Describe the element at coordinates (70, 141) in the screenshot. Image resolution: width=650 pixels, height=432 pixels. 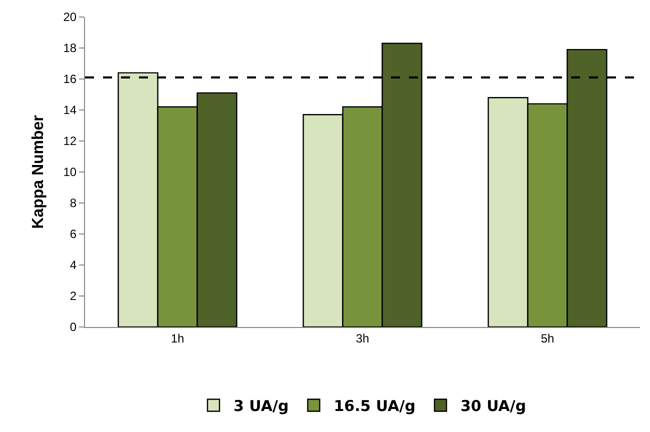
I see `y-tick-label: 12` at that location.